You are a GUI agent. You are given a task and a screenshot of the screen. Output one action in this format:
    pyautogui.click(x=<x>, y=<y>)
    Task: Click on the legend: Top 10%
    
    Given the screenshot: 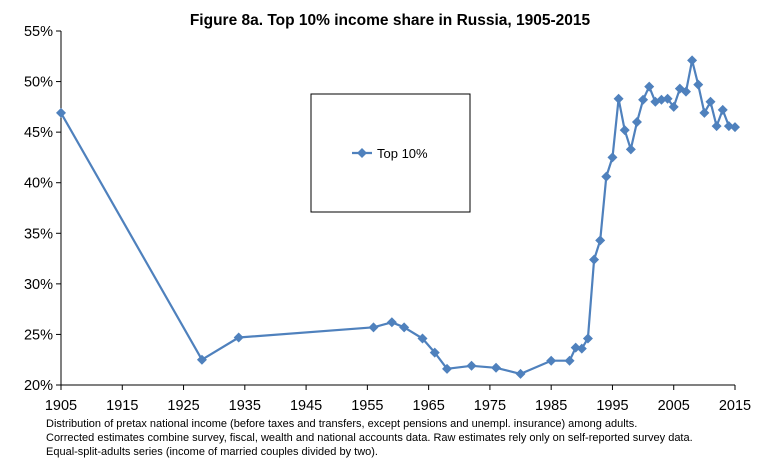 What is the action you would take?
    pyautogui.click(x=390, y=153)
    